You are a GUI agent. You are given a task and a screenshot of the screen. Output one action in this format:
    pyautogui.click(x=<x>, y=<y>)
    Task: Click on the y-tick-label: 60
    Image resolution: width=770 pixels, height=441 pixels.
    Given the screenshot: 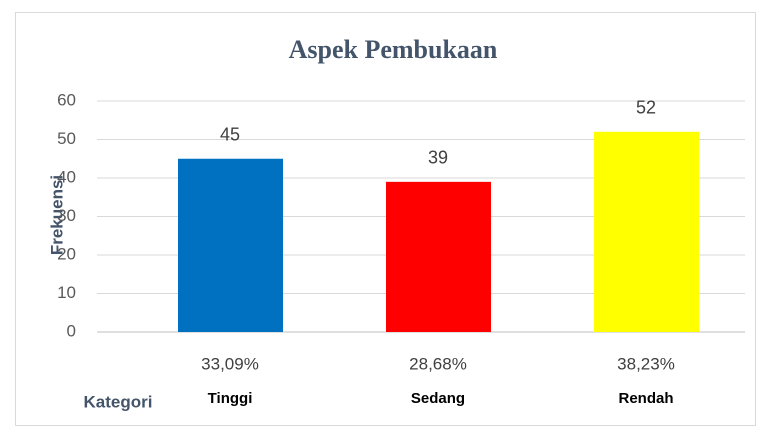 What is the action you would take?
    pyautogui.click(x=66, y=99)
    